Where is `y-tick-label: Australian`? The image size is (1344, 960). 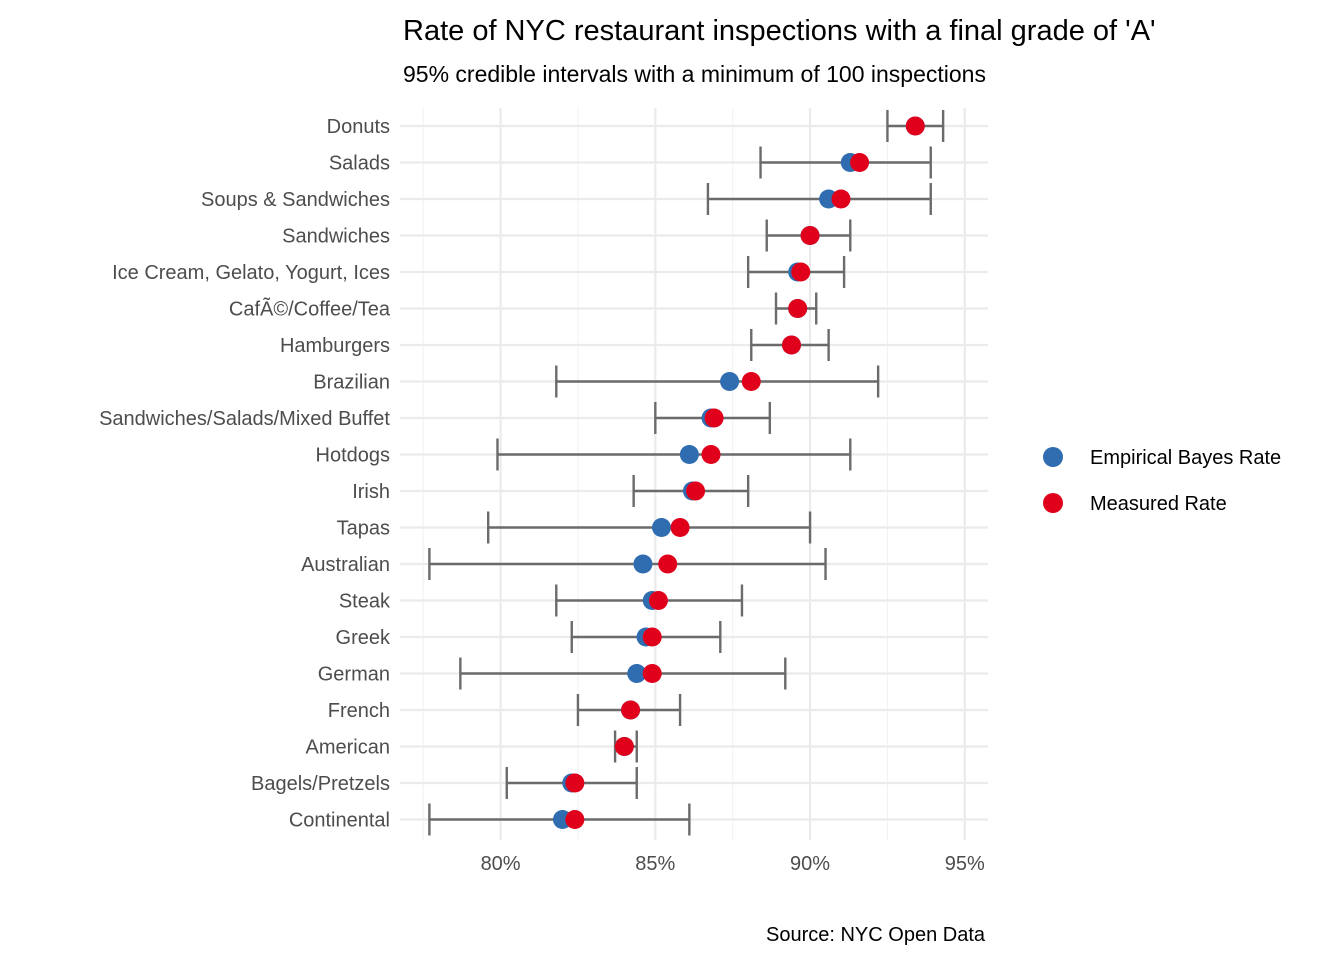
y-tick-label: Australian is located at coordinates (345, 565).